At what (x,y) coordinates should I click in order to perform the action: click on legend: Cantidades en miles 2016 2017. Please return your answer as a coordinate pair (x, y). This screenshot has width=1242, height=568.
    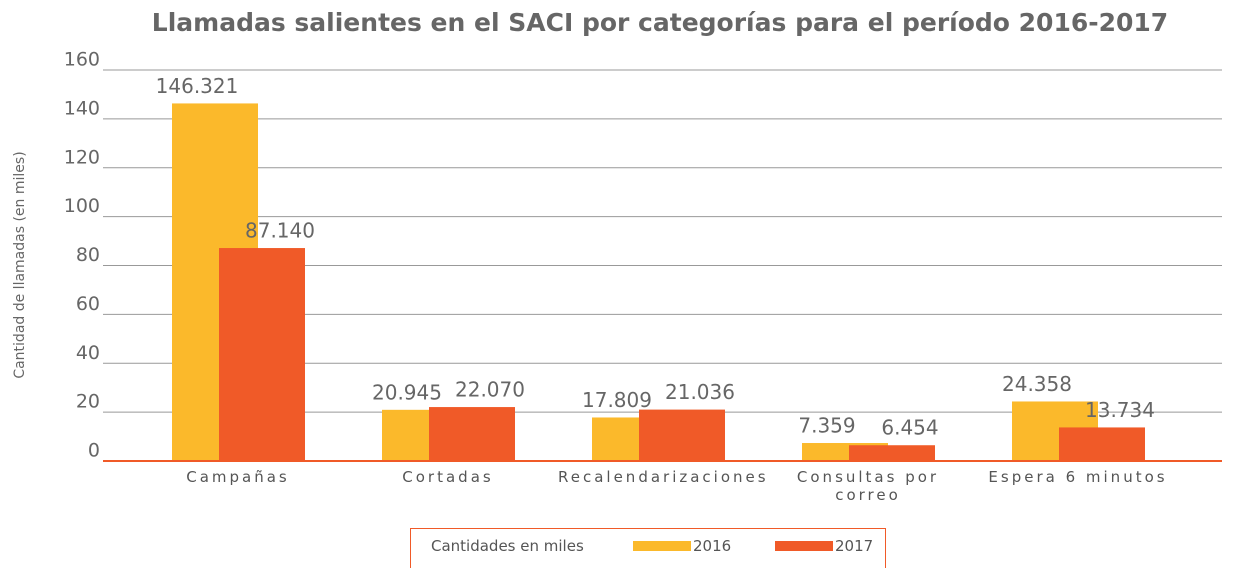
    Looking at the image, I should click on (648, 548).